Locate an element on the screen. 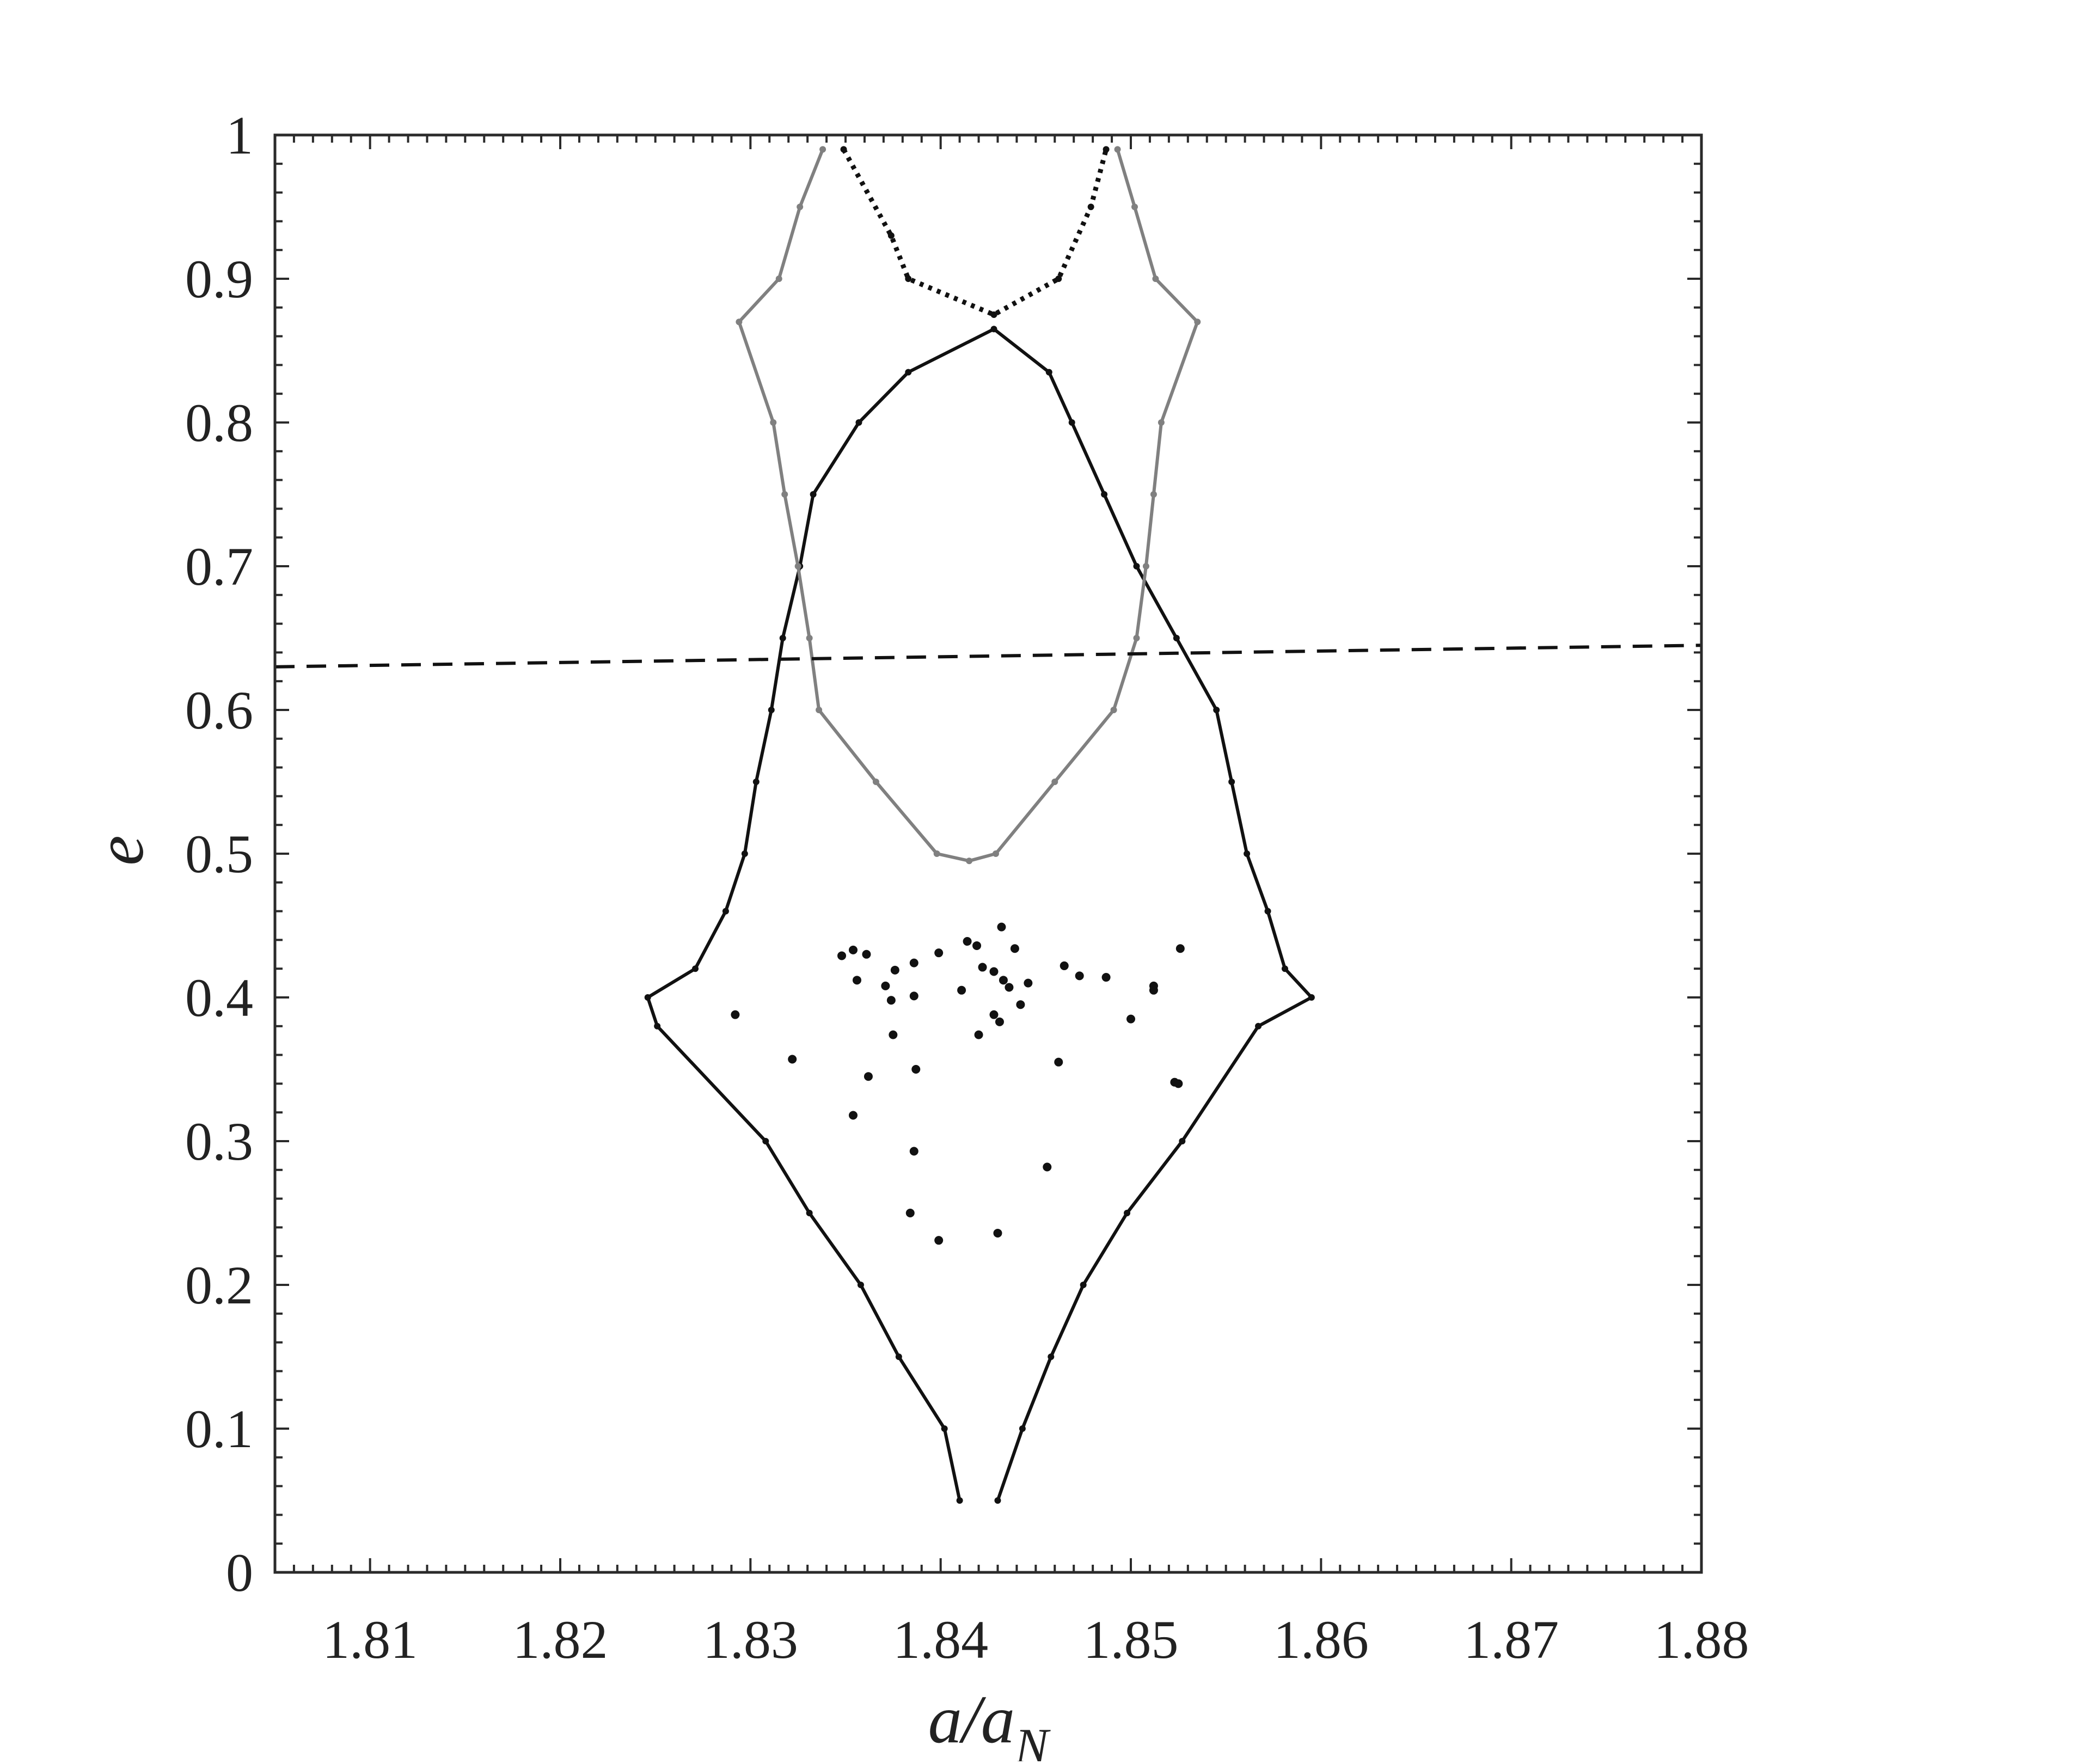 Image resolution: width=2088 pixels, height=1764 pixels. x-axis-label-subscript: N is located at coordinates (1032, 1739).